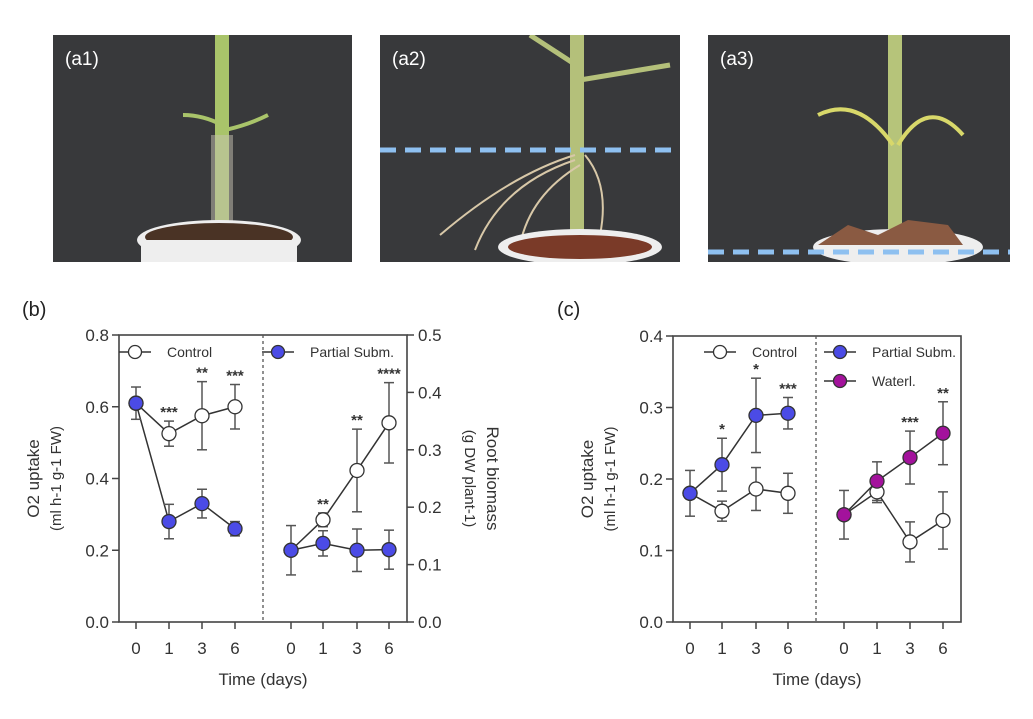 This screenshot has height=719, width=1033. Describe the element at coordinates (34, 310) in the screenshot. I see `panel-label-b: (b)` at that location.